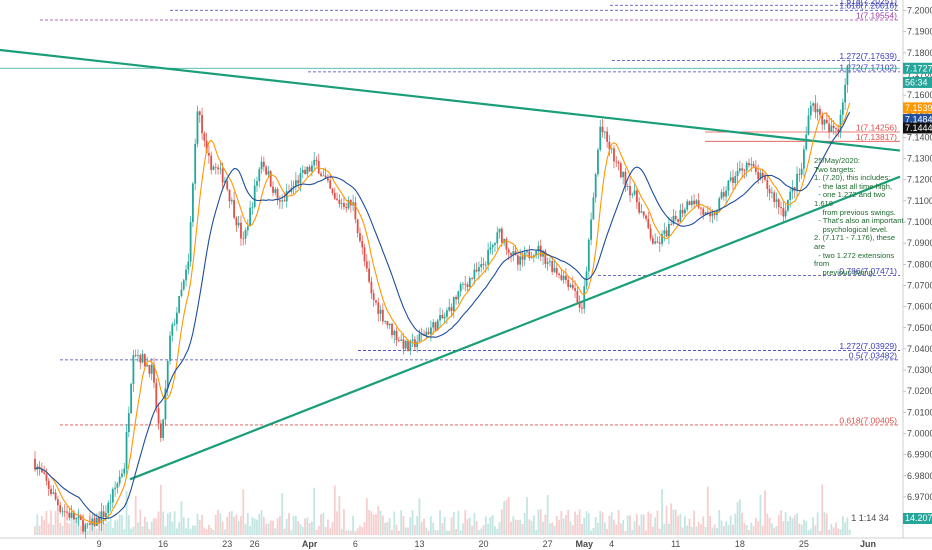 This screenshot has width=932, height=550. Describe the element at coordinates (868, 544) in the screenshot. I see `time-tick-label: Jun` at that location.